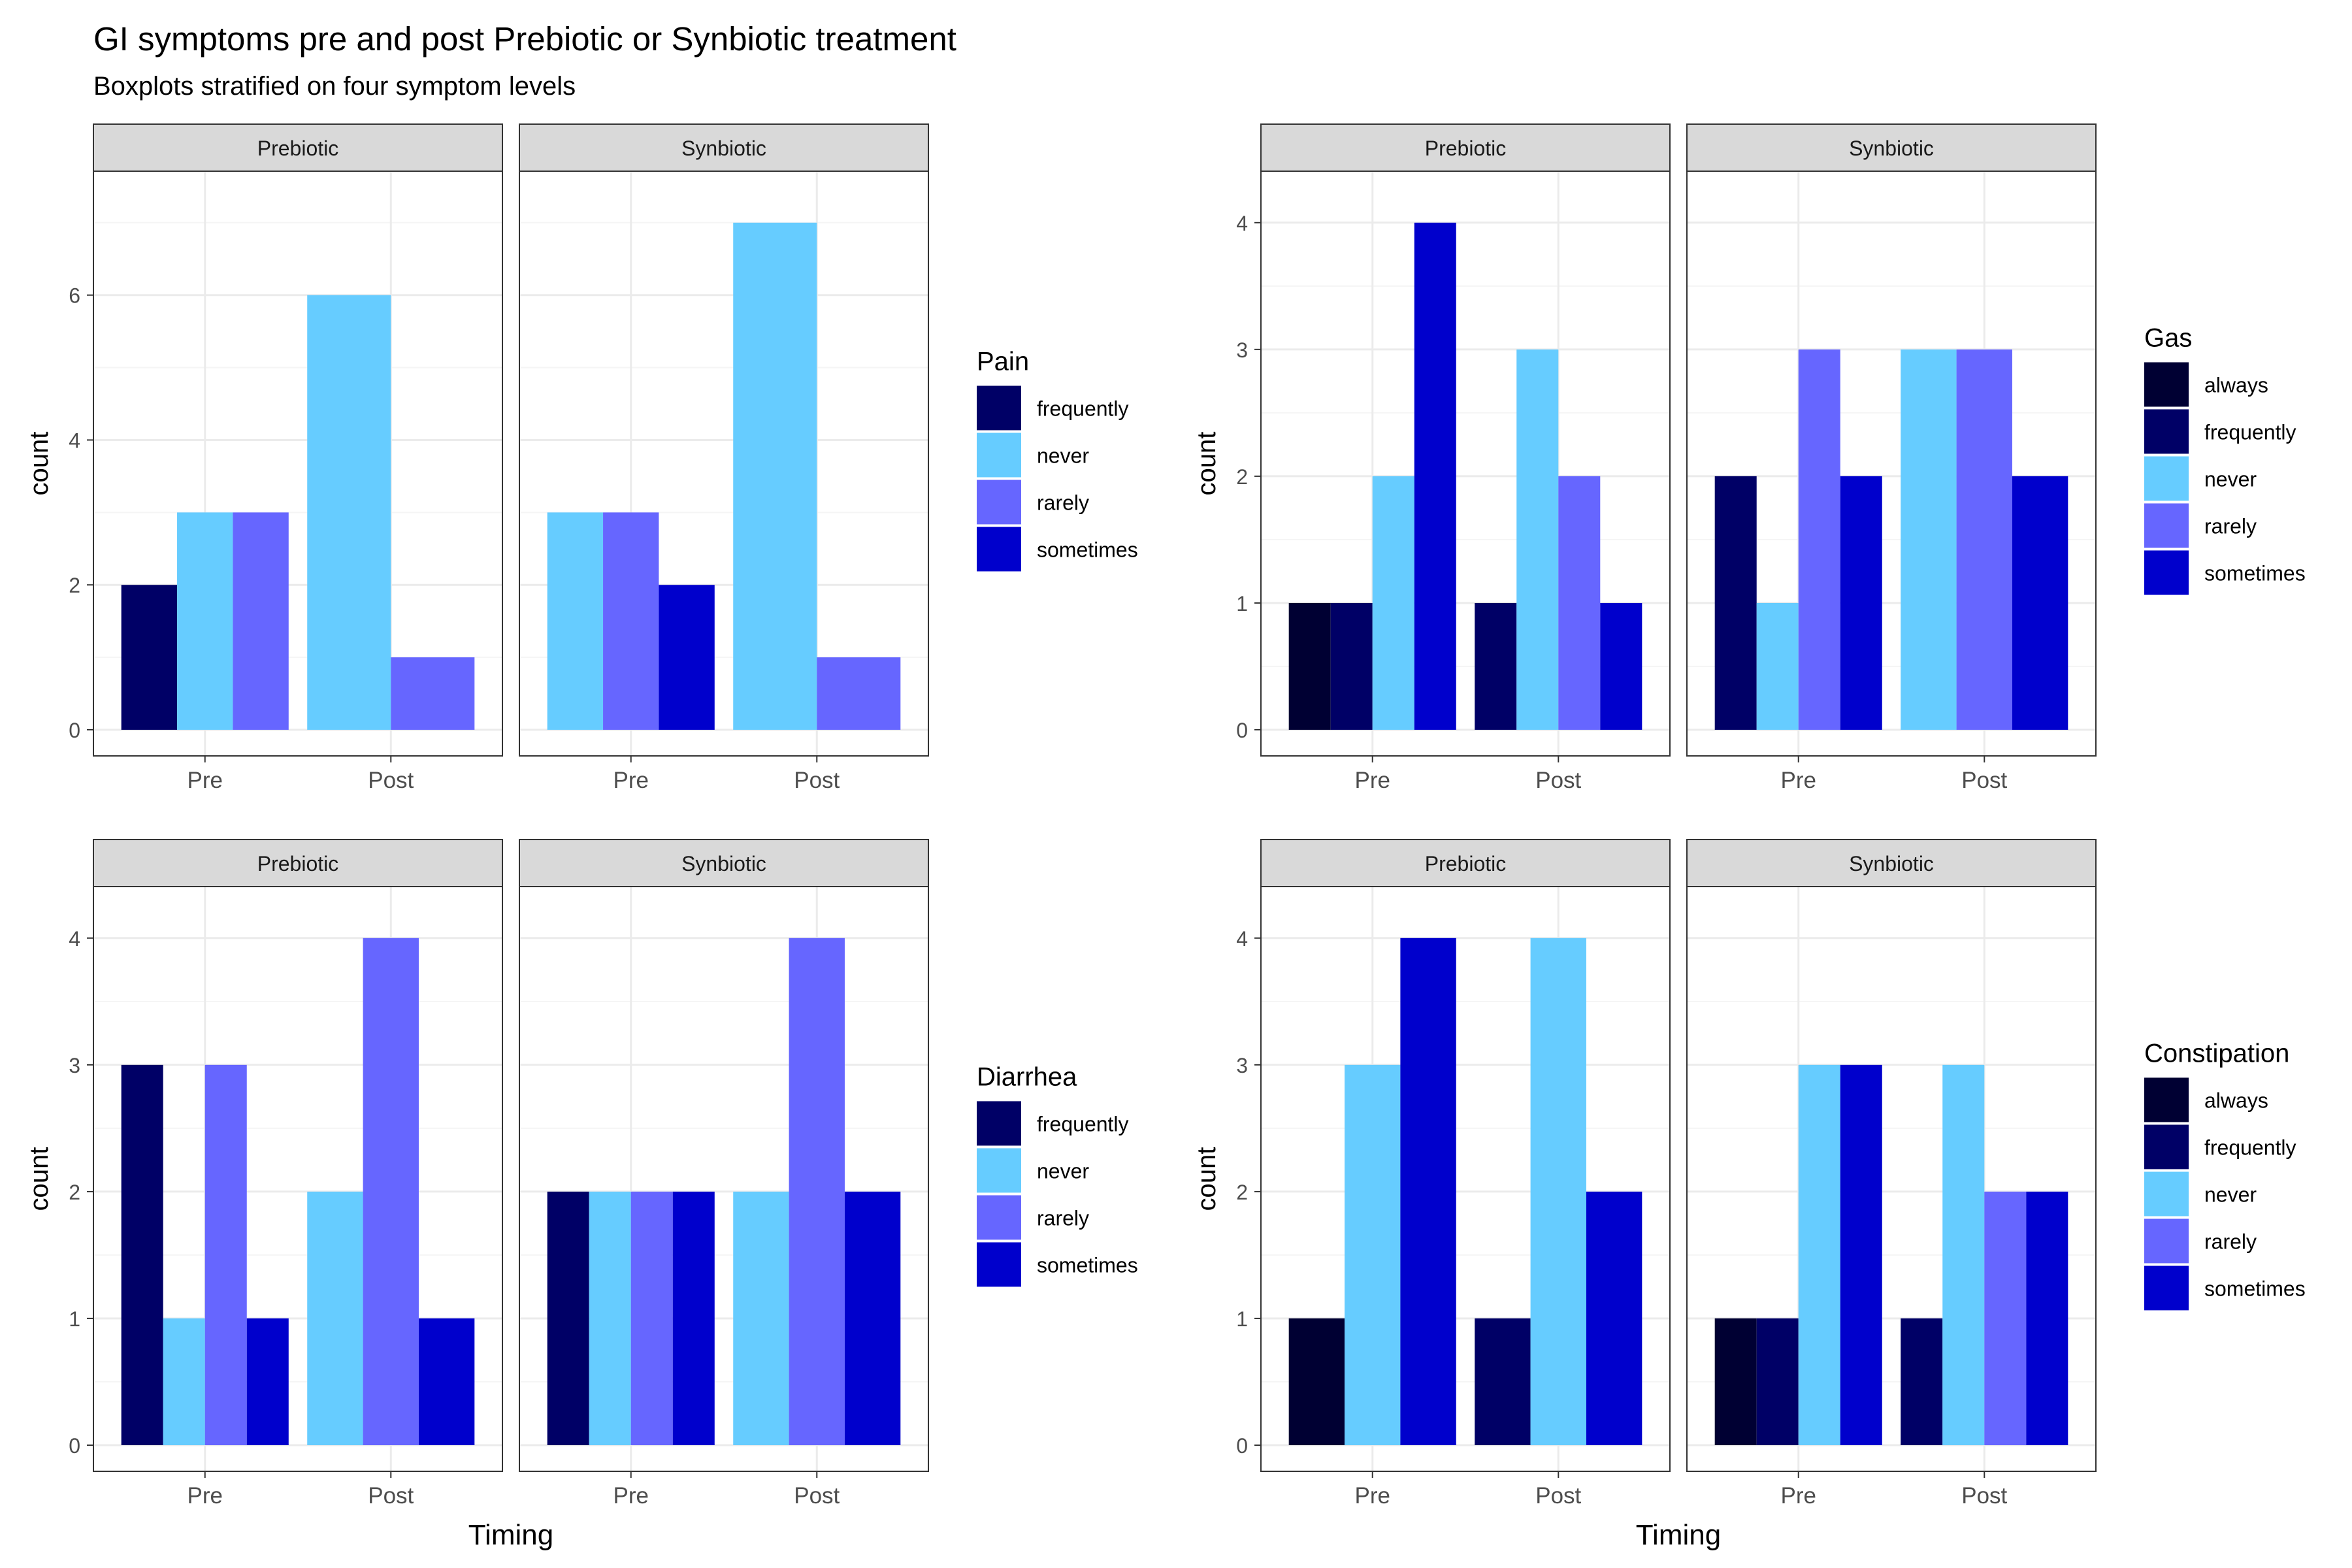 The width and height of the screenshot is (2352, 1568). Describe the element at coordinates (2225, 459) in the screenshot. I see `legend: Gas always frequently never rarely sometimes` at that location.